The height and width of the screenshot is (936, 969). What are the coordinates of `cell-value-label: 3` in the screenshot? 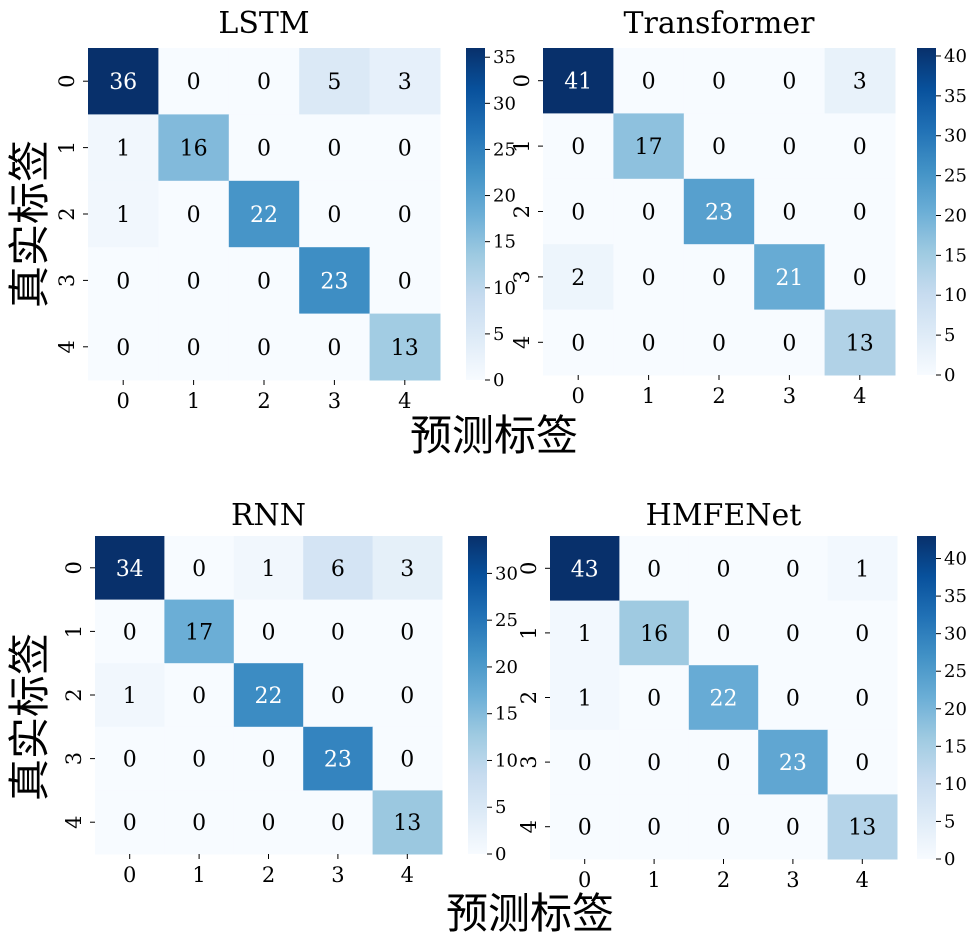 It's located at (860, 82).